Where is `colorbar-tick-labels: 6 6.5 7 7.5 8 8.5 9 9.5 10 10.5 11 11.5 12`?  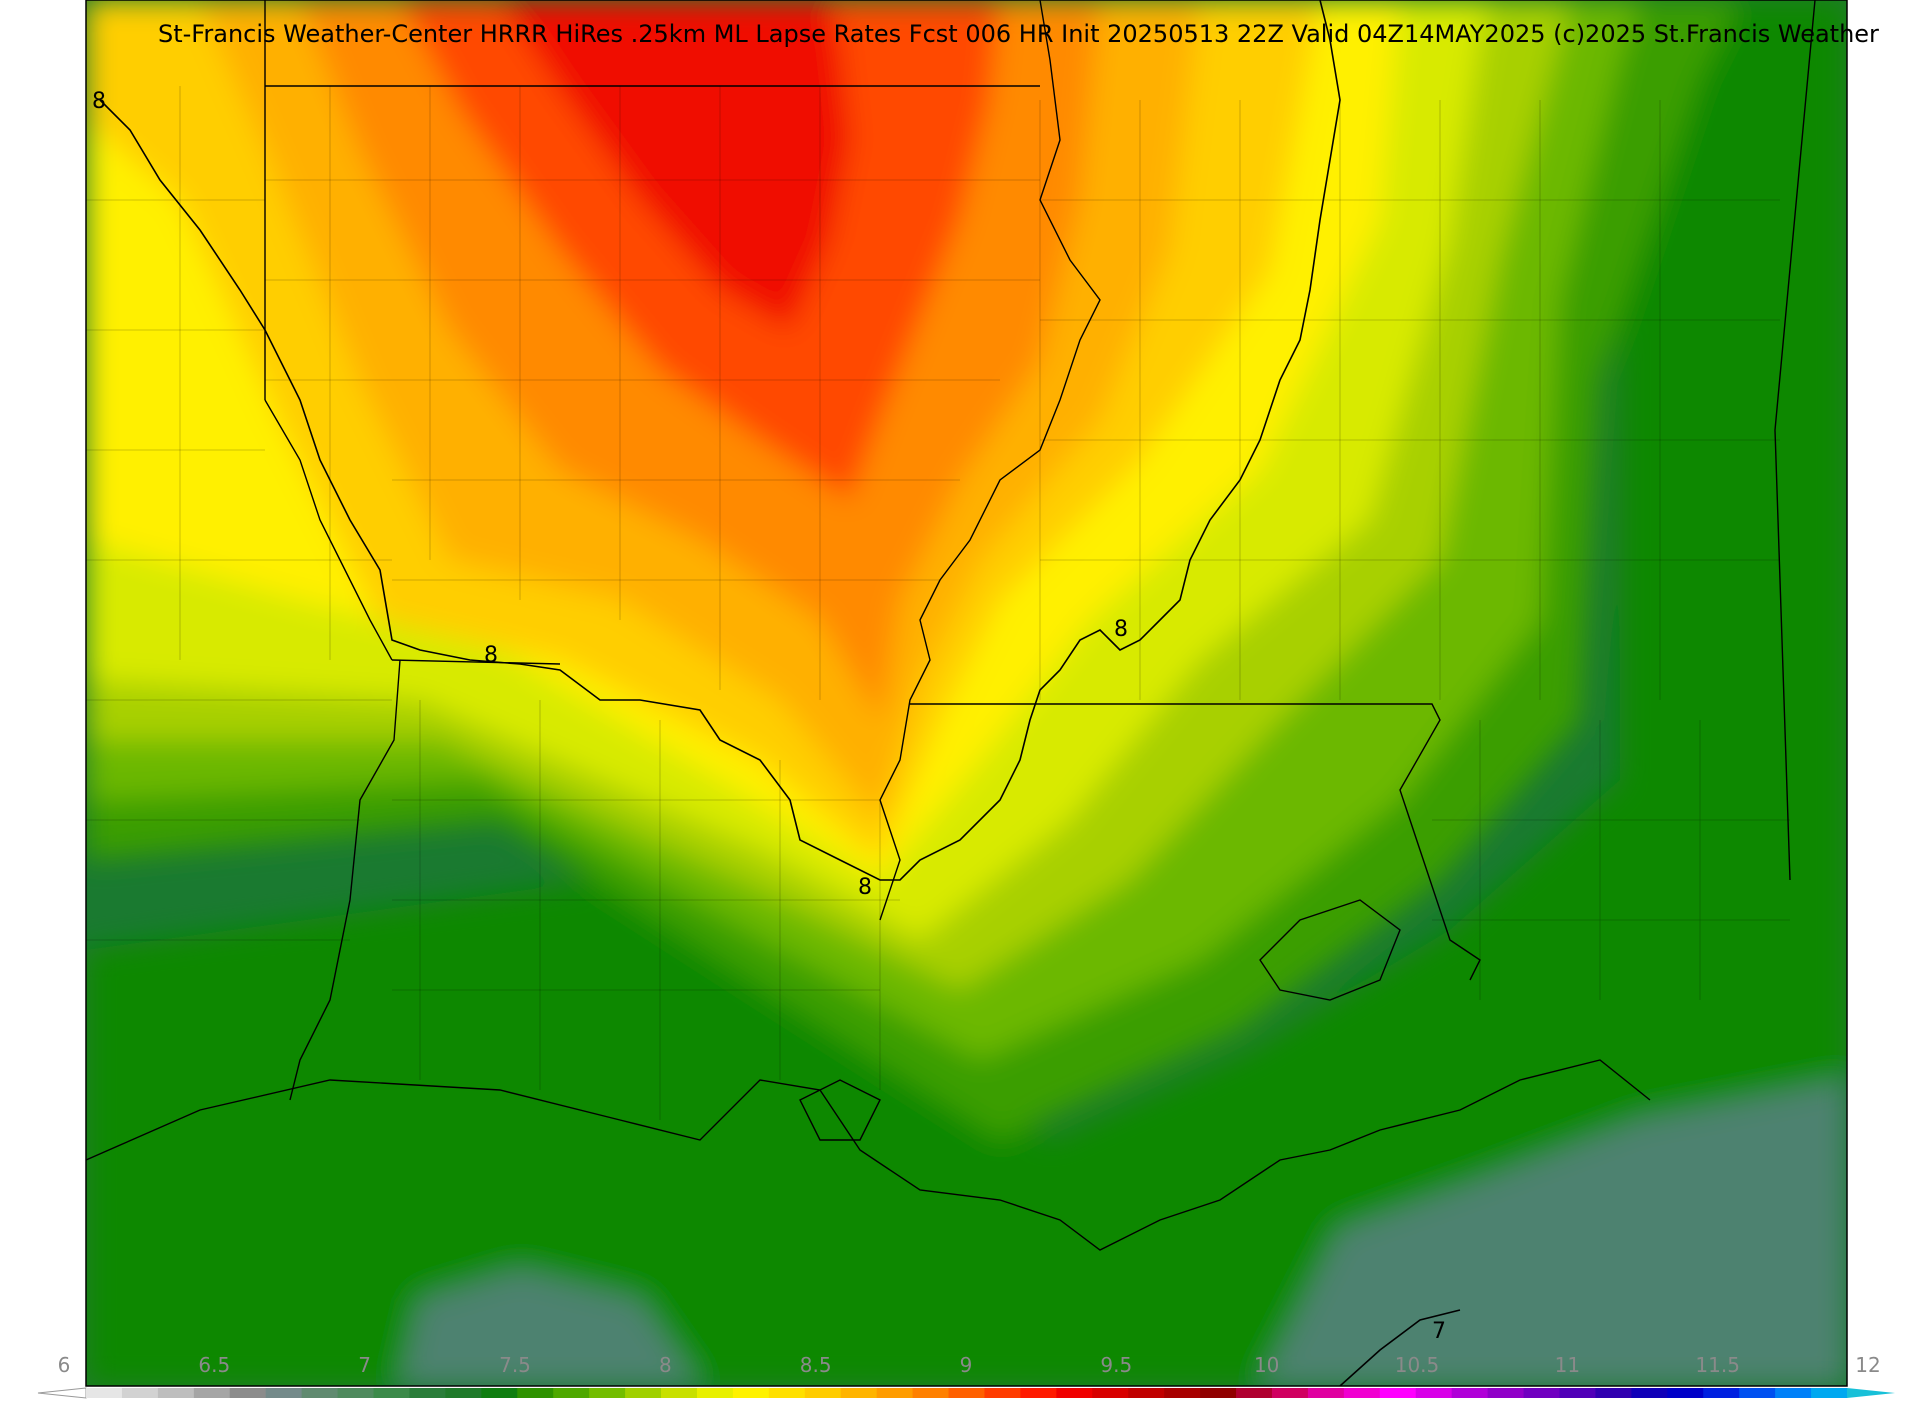 colorbar-tick-labels: 6 6.5 7 7.5 8 8.5 9 9.5 10 10.5 11 11.5 12 is located at coordinates (969, 1365).